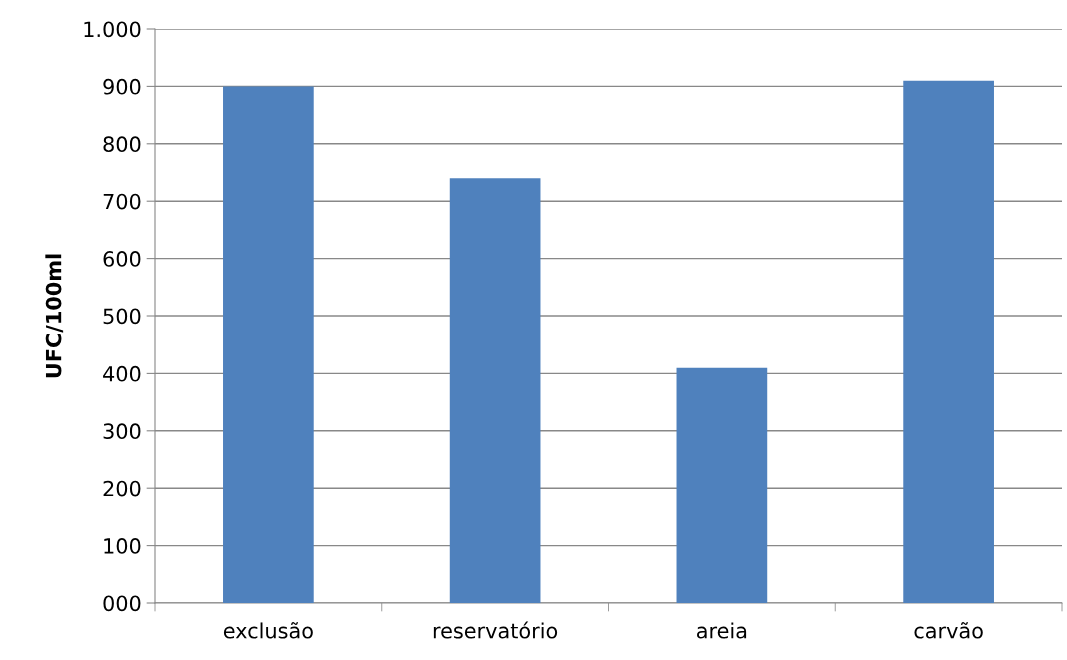 This screenshot has height=660, width=1067. Describe the element at coordinates (122, 259) in the screenshot. I see `y-tick-label: 600` at that location.